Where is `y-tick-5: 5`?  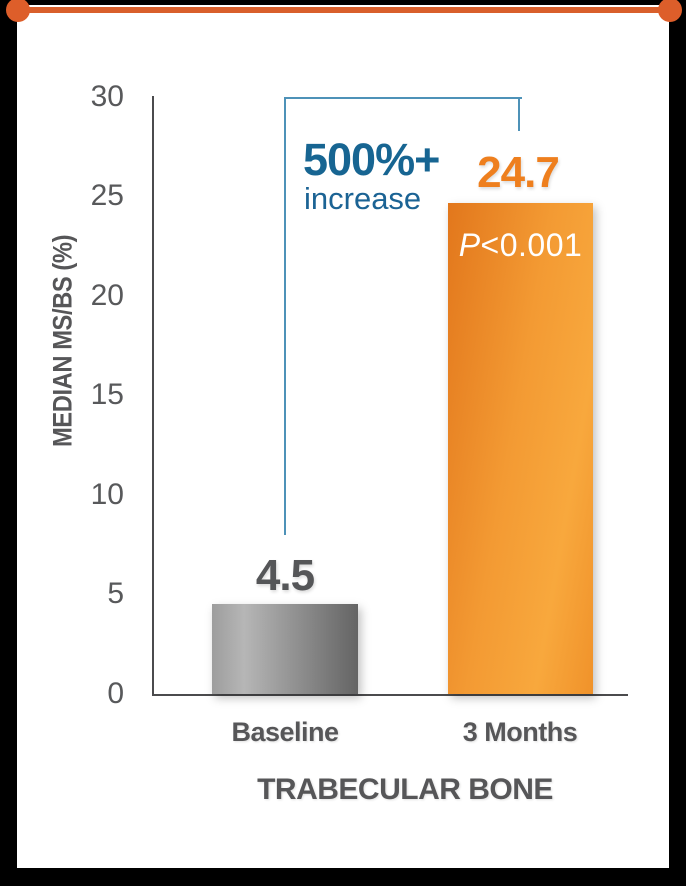 y-tick-5: 5 is located at coordinates (115, 593).